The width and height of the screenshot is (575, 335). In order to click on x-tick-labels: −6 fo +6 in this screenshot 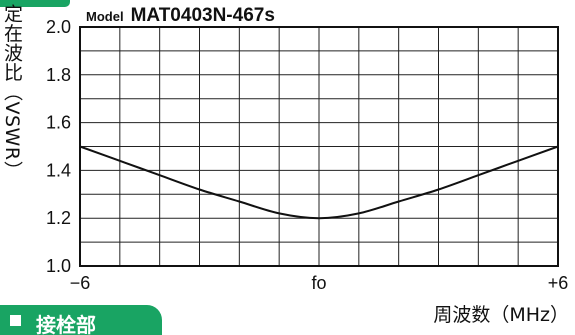, I will do `click(319, 283)`.